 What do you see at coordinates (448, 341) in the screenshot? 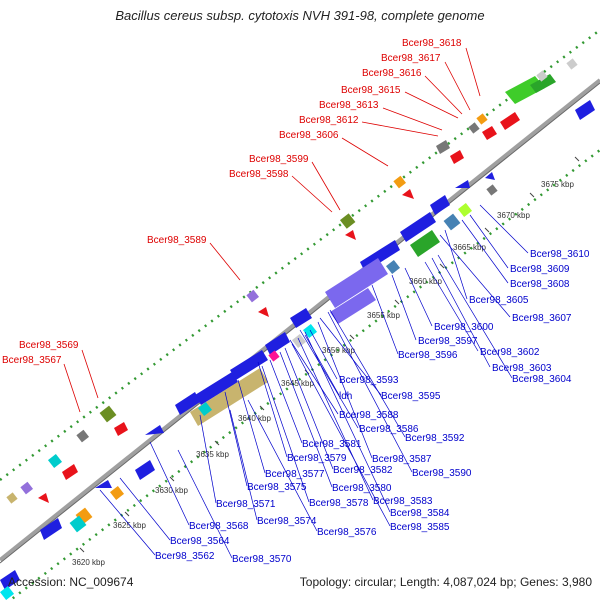
I see `gene-label: Bcer98_3597` at bounding box center [448, 341].